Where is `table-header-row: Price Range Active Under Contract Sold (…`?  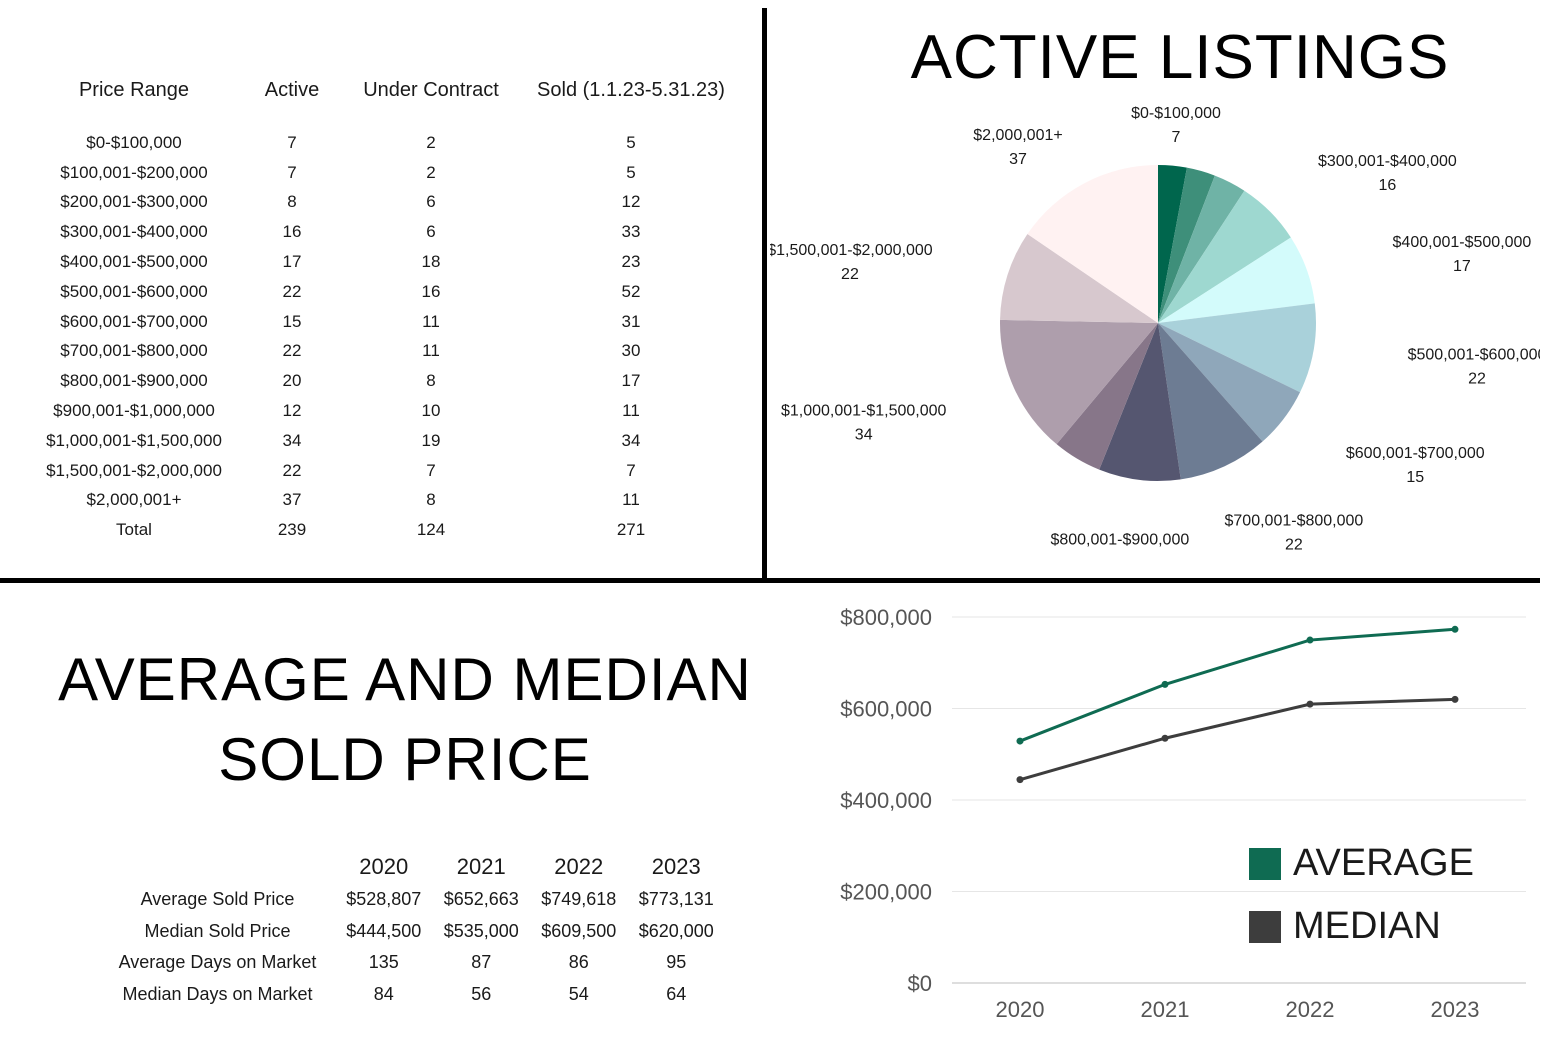
table-header-row: Price Range Active Under Contract Sold (… is located at coordinates (385, 90).